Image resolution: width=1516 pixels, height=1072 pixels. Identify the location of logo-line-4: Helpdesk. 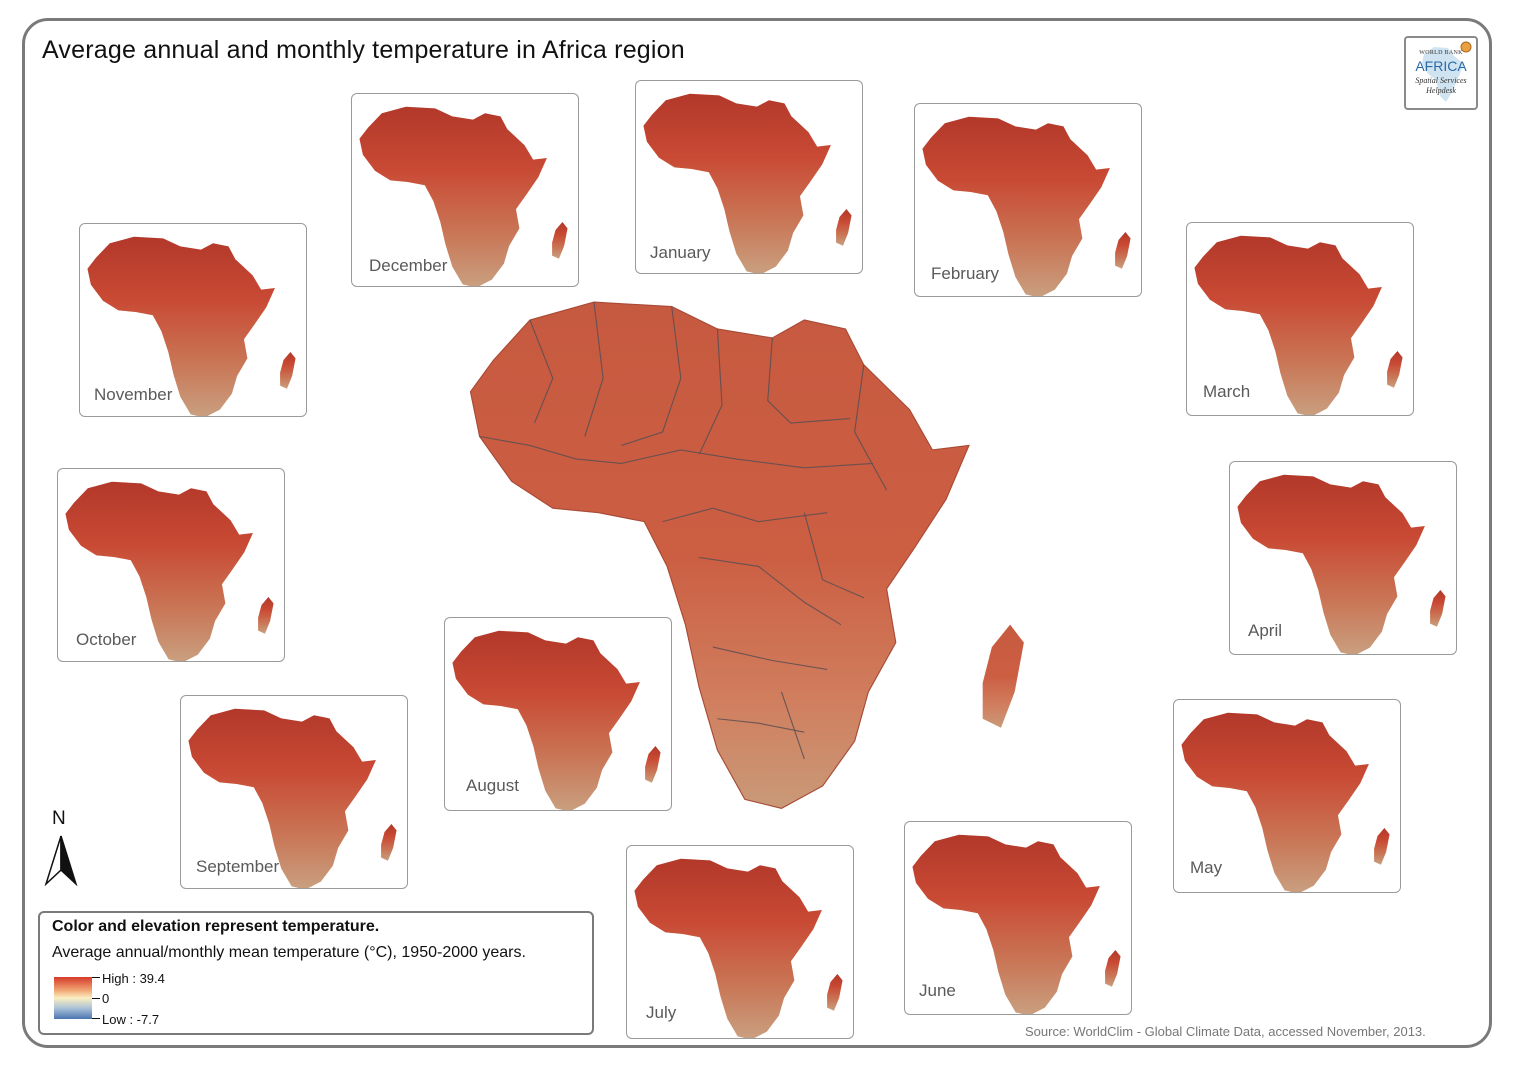
(1441, 90).